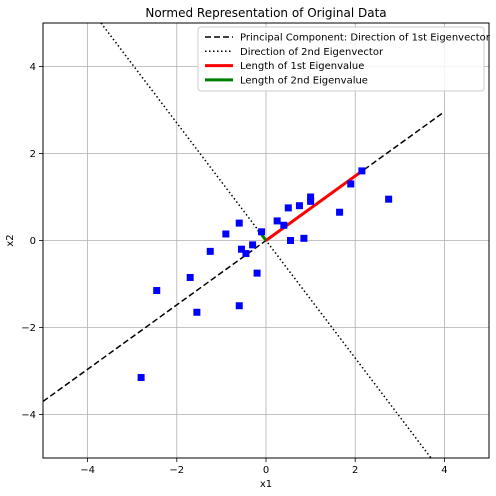  I want to click on x-axis-label: x1, so click(266, 484).